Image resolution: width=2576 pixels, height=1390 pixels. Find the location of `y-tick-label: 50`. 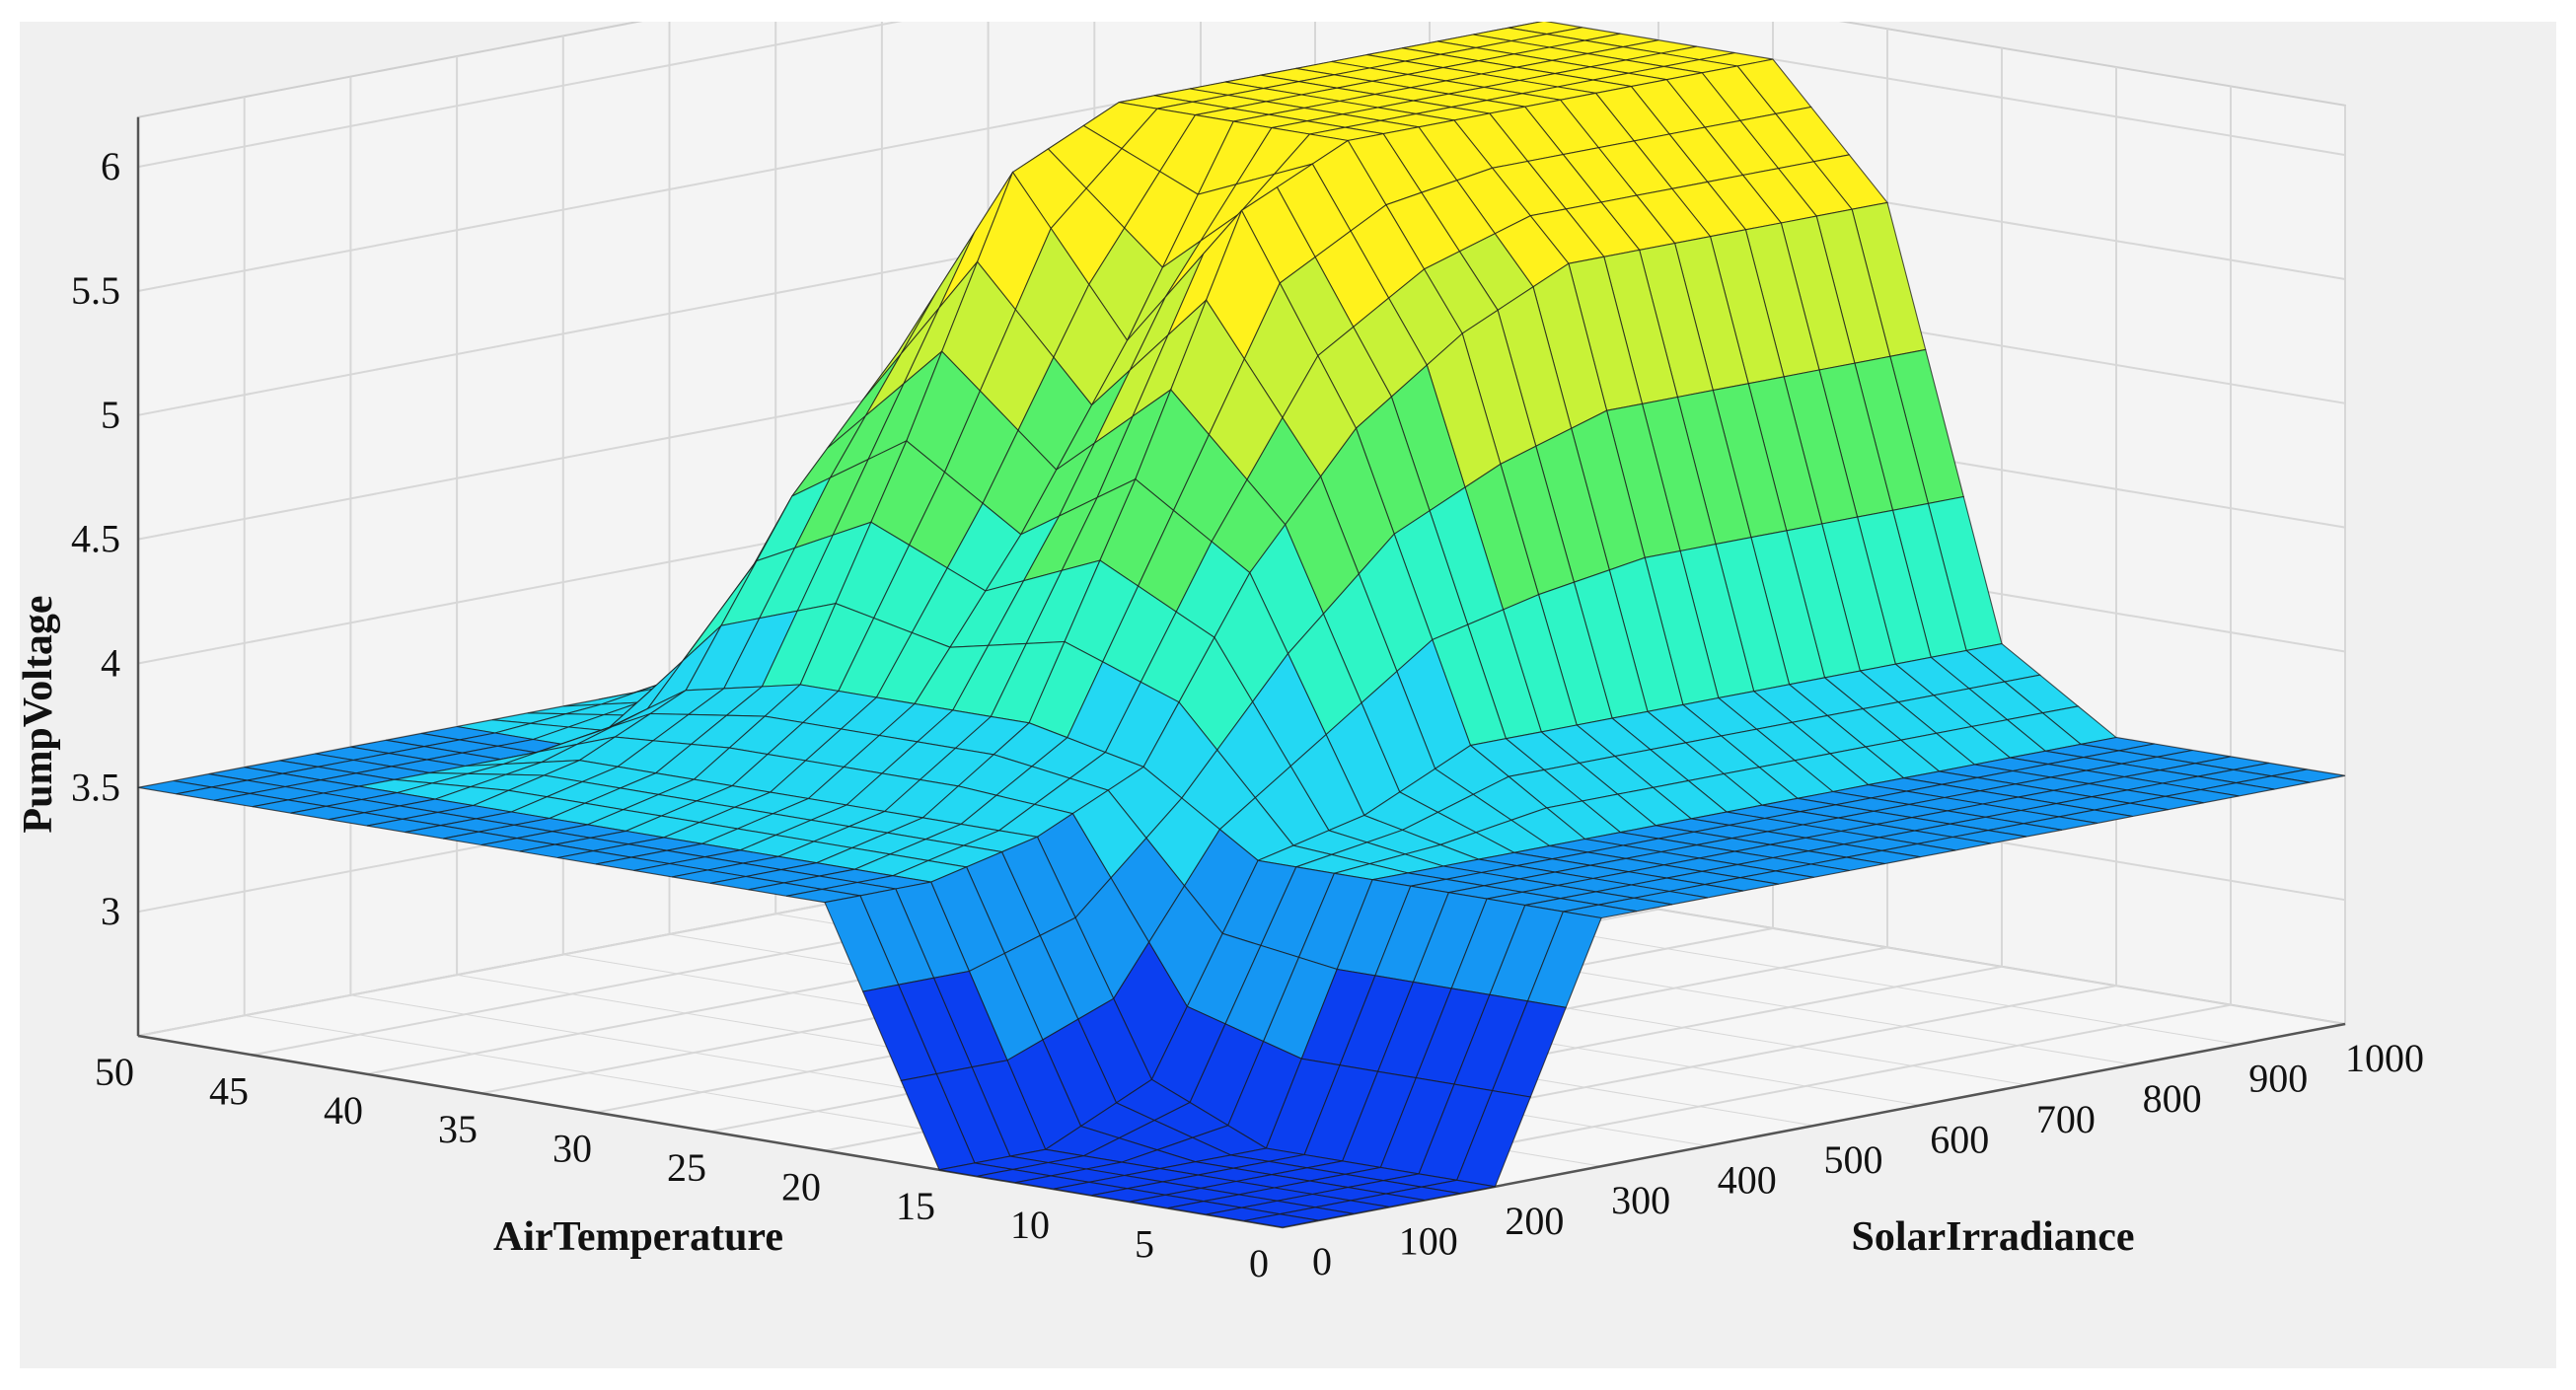

y-tick-label: 50 is located at coordinates (114, 1072).